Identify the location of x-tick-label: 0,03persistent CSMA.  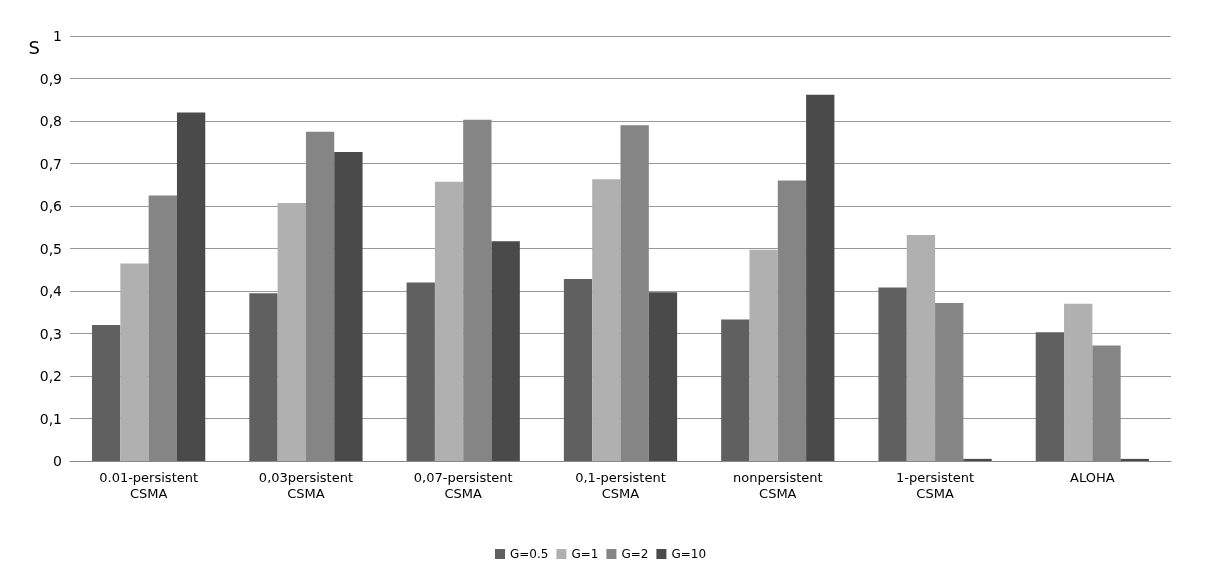
(305, 485).